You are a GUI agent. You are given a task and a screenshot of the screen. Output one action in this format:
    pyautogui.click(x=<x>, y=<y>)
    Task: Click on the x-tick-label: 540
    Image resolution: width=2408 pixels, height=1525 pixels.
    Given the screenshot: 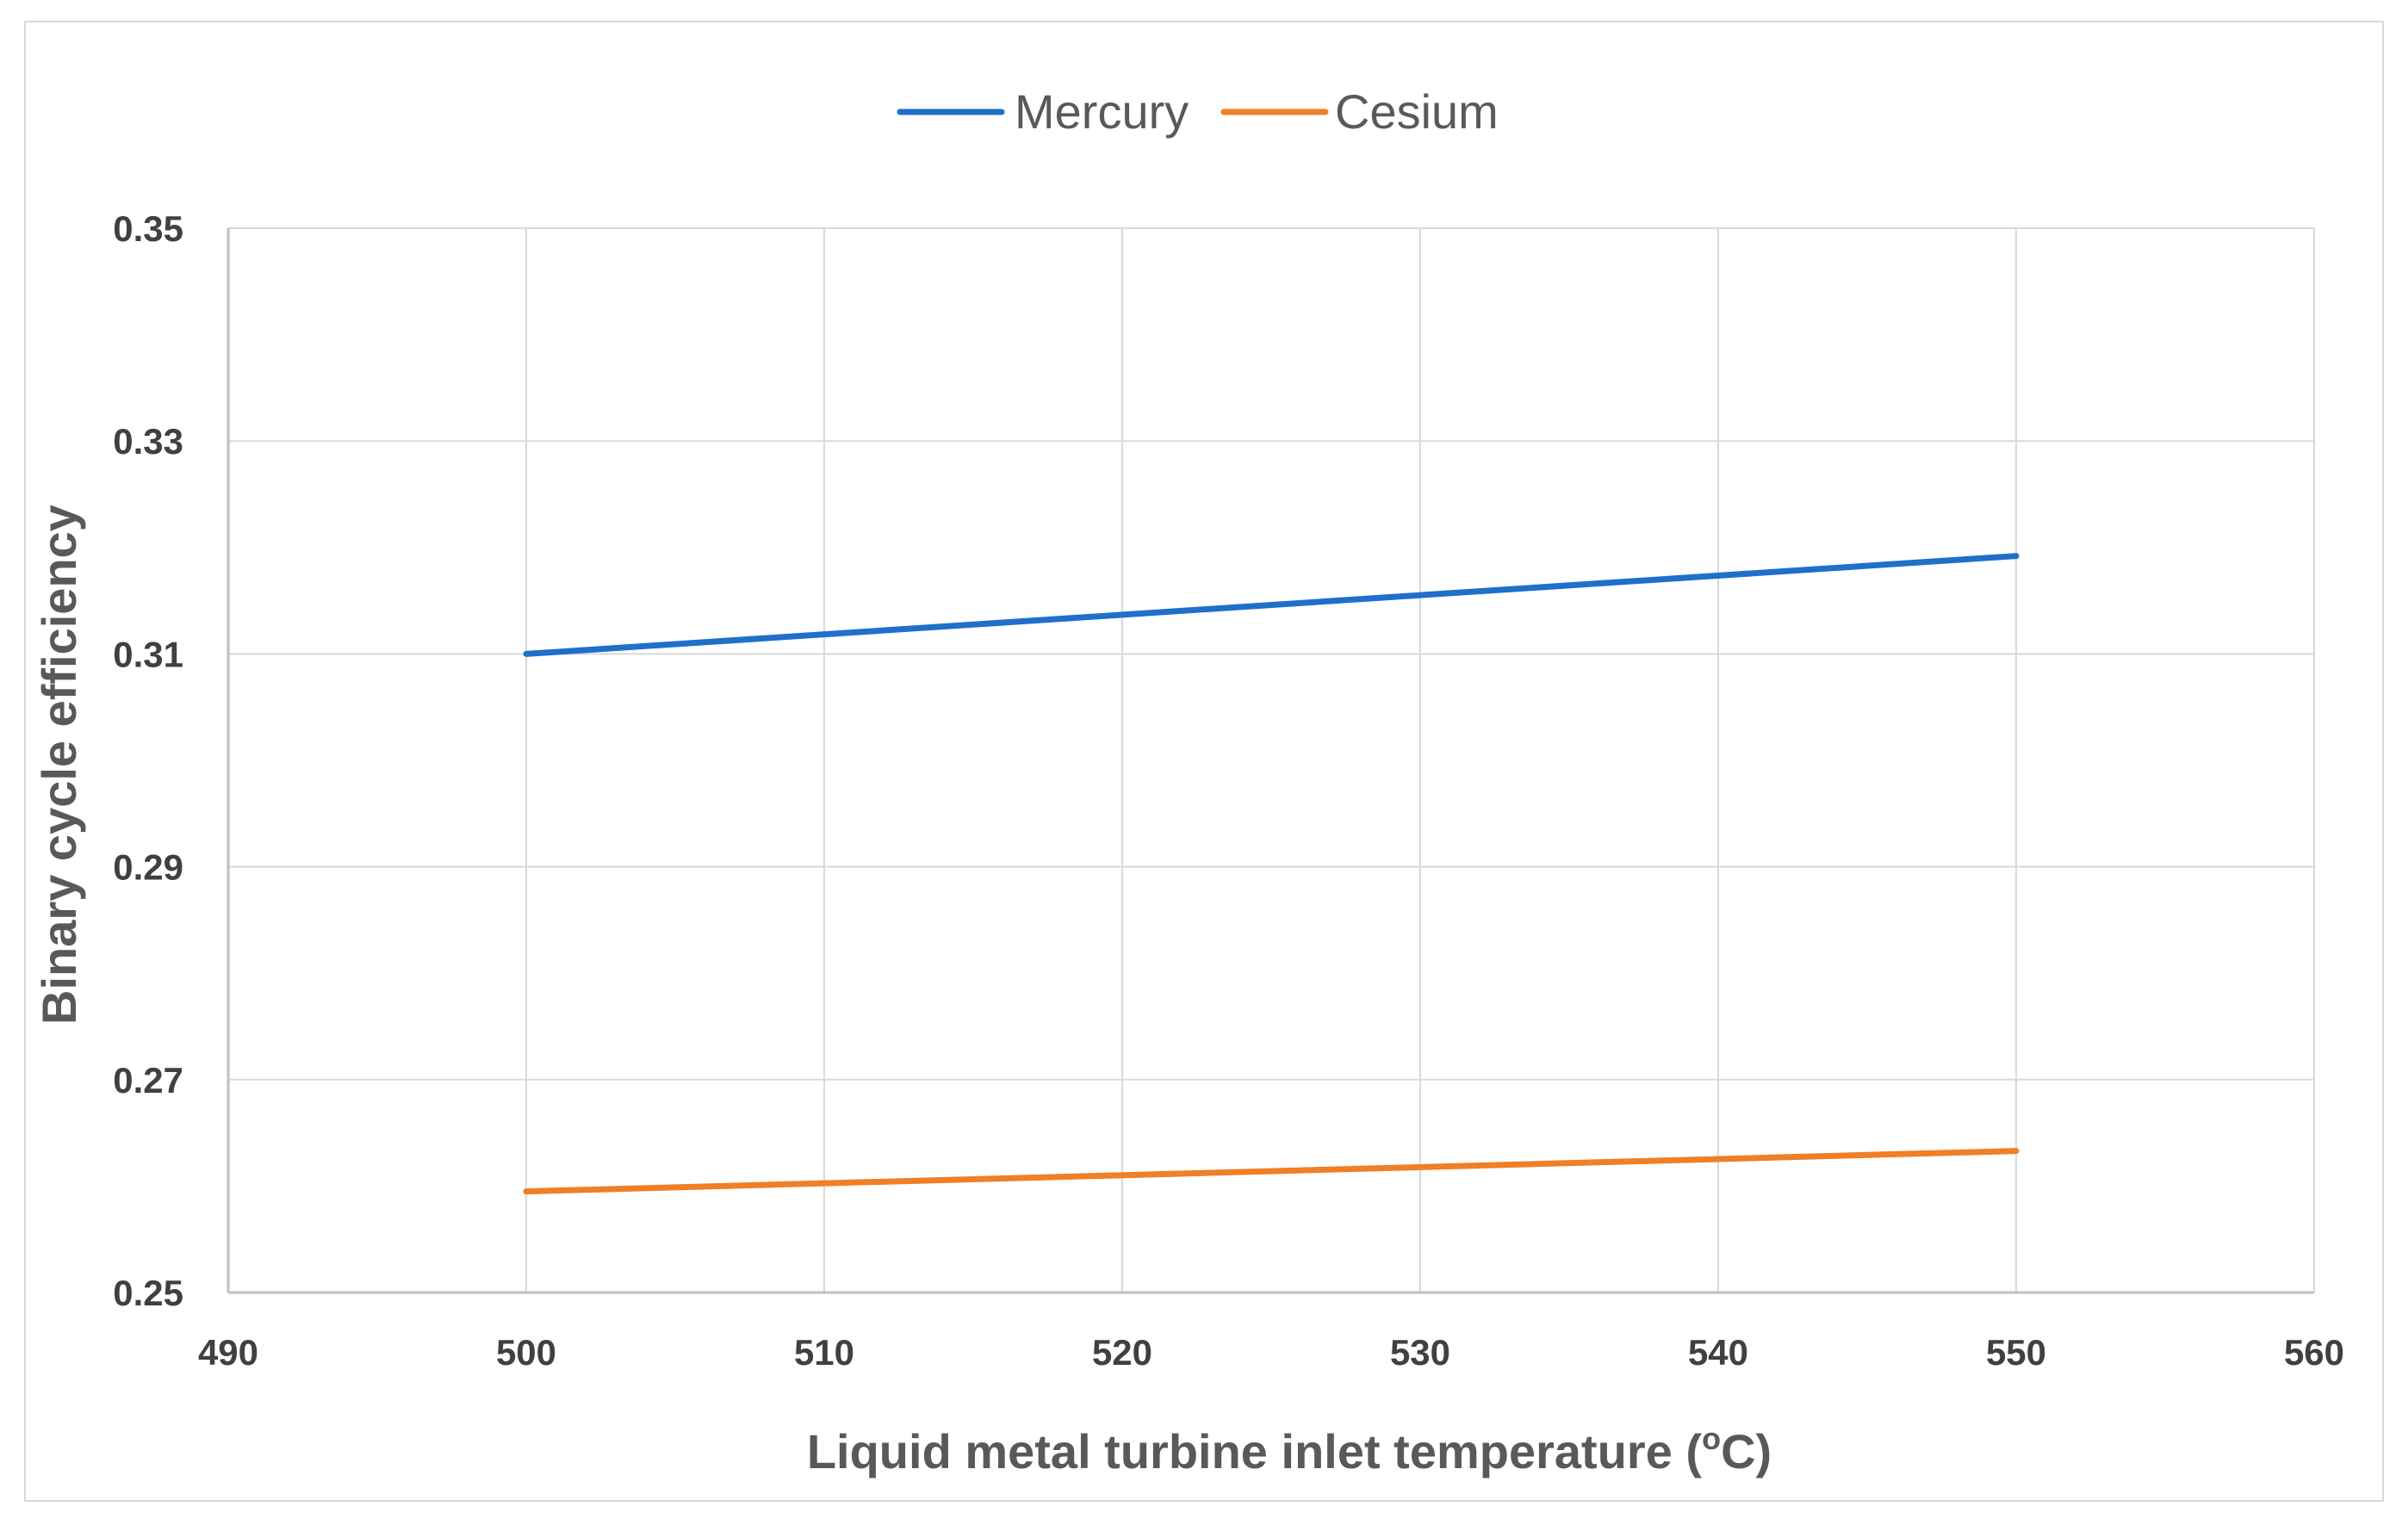 What is the action you would take?
    pyautogui.click(x=1718, y=1353)
    